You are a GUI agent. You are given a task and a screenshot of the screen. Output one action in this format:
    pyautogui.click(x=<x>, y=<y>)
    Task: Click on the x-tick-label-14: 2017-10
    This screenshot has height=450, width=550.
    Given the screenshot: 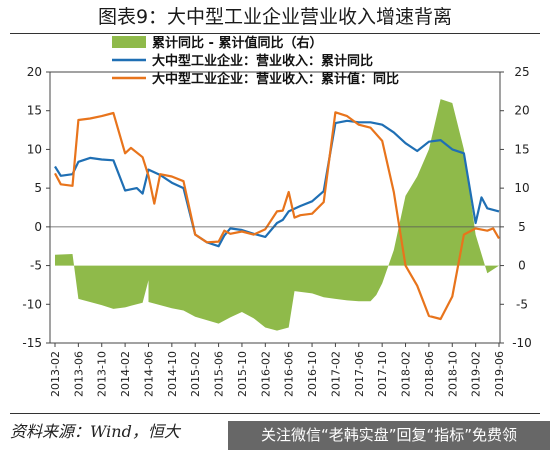 What is the action you would take?
    pyautogui.click(x=382, y=374)
    